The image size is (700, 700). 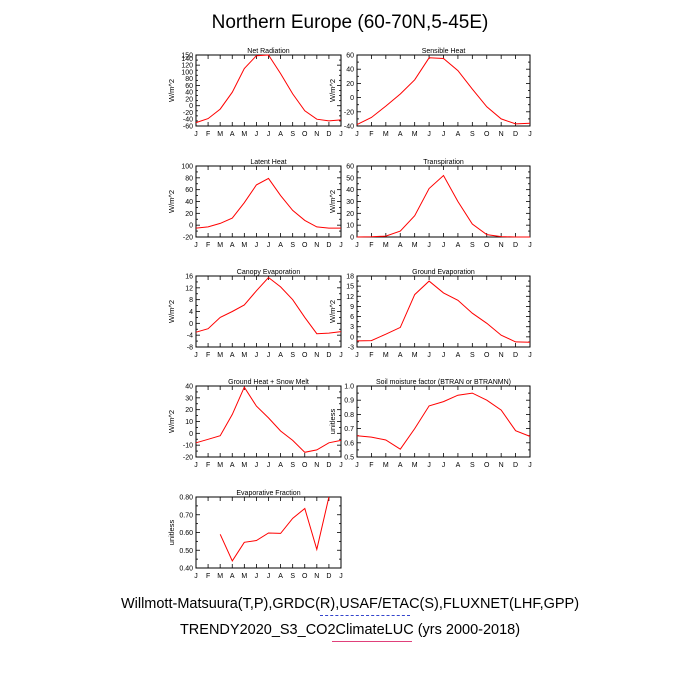 I want to click on y-tick-label: 0.60, so click(x=186, y=533).